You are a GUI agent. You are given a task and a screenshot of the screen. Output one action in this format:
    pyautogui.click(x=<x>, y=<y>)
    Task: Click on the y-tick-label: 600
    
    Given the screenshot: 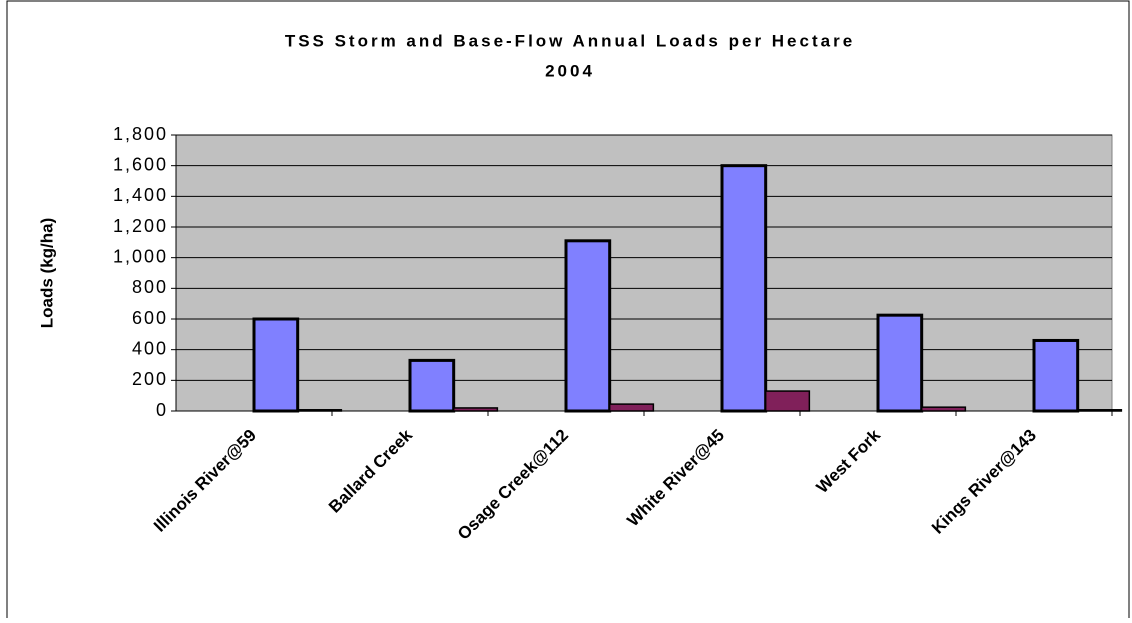 What is the action you would take?
    pyautogui.click(x=150, y=318)
    